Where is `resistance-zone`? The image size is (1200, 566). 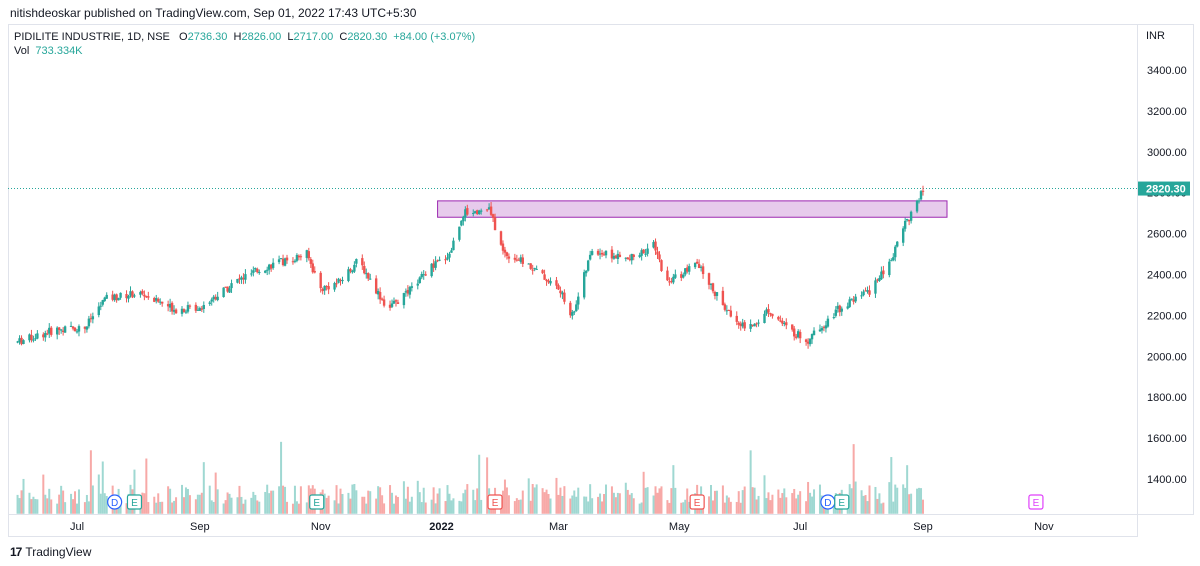 resistance-zone is located at coordinates (692, 209).